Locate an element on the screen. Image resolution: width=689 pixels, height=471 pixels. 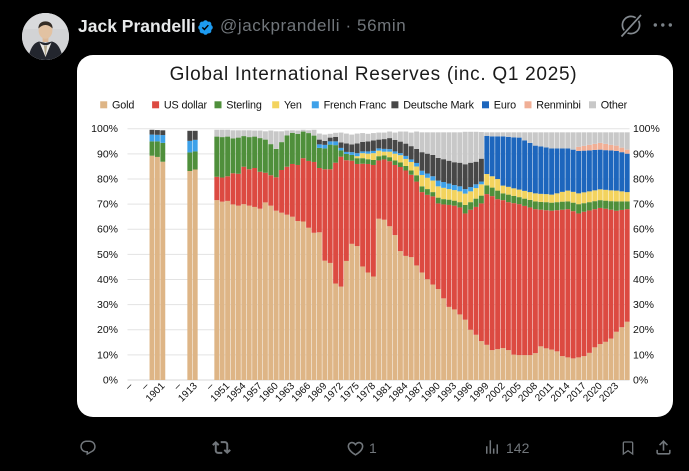
svg-text: French Franc is located at coordinates (355, 106).